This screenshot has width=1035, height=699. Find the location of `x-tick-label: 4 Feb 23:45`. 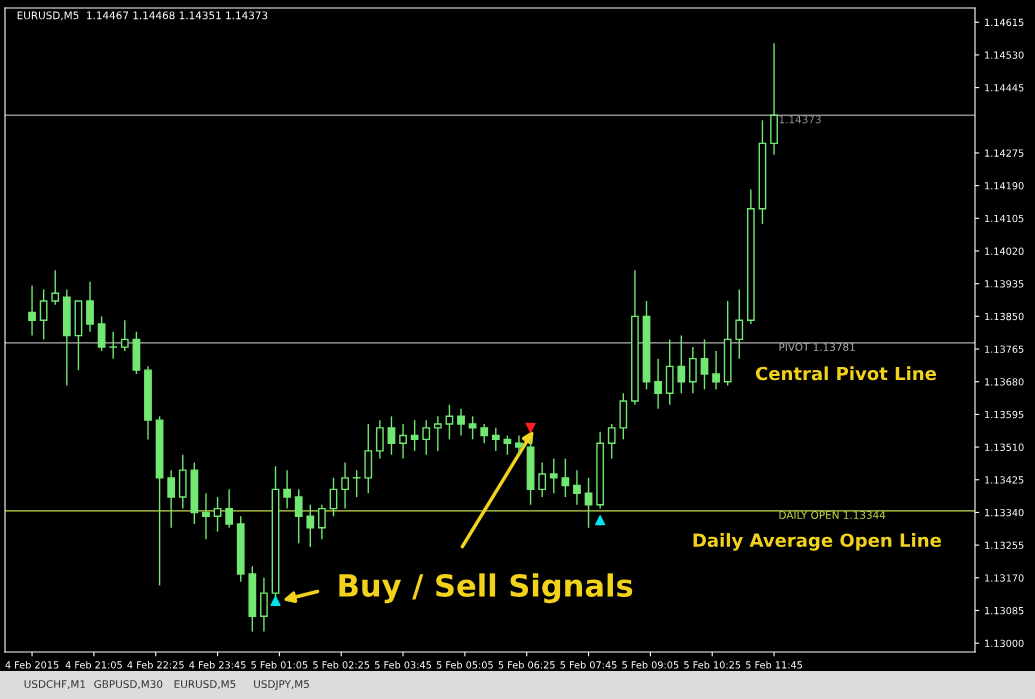

x-tick-label: 4 Feb 23:45 is located at coordinates (217, 665).